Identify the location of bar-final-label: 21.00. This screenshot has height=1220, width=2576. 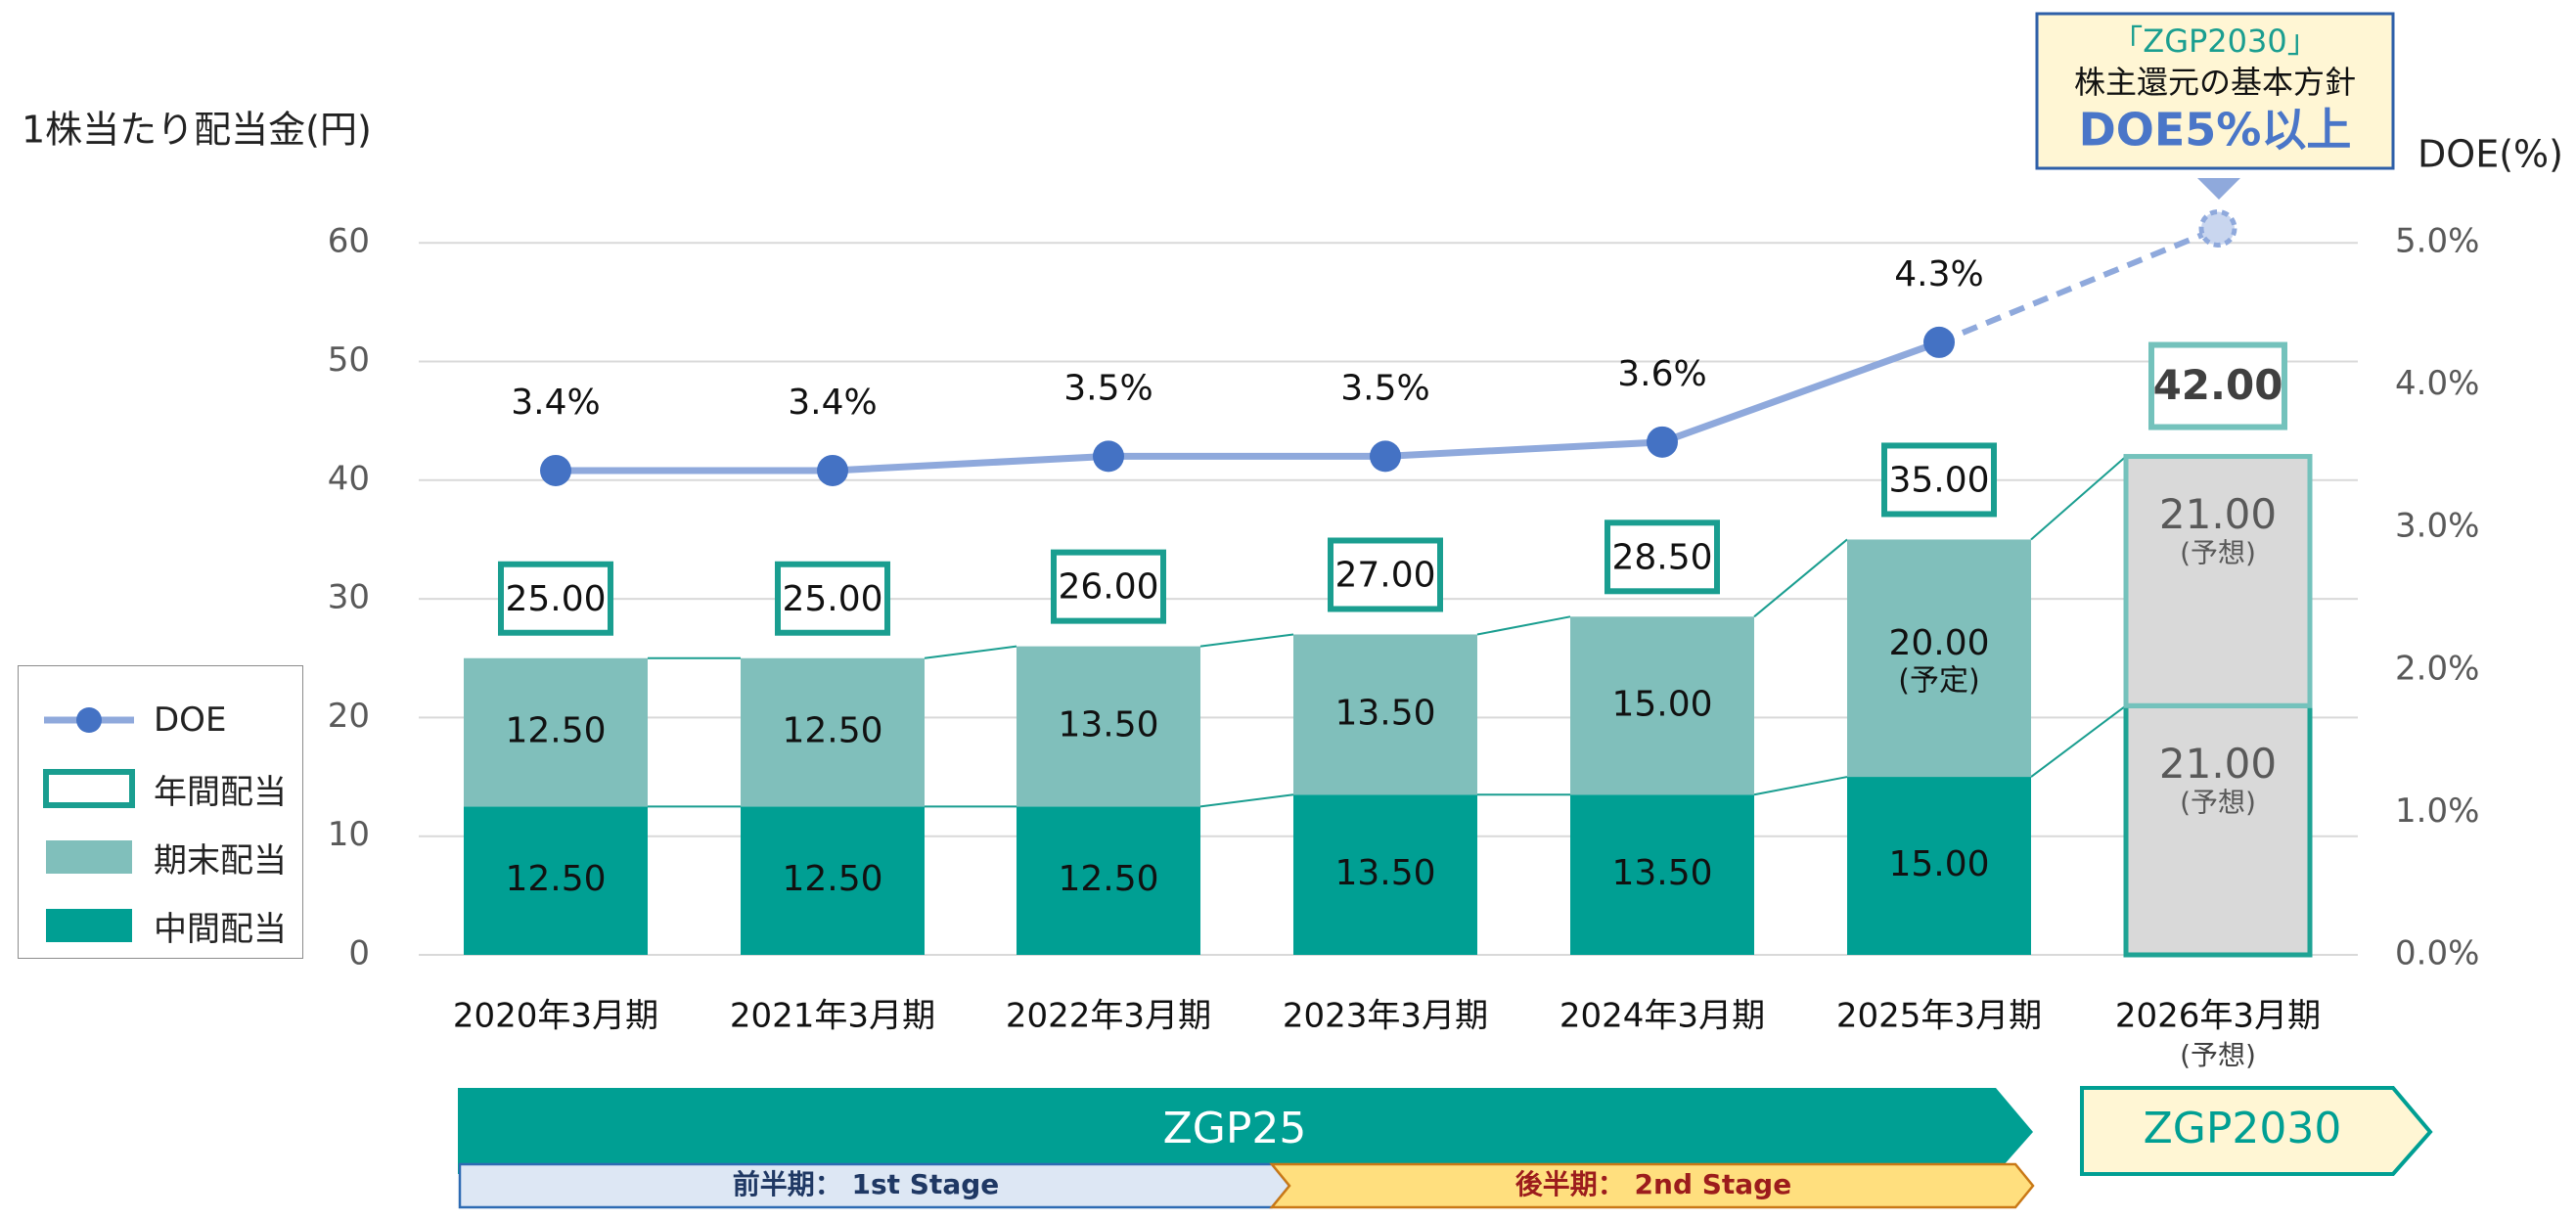
(2218, 514).